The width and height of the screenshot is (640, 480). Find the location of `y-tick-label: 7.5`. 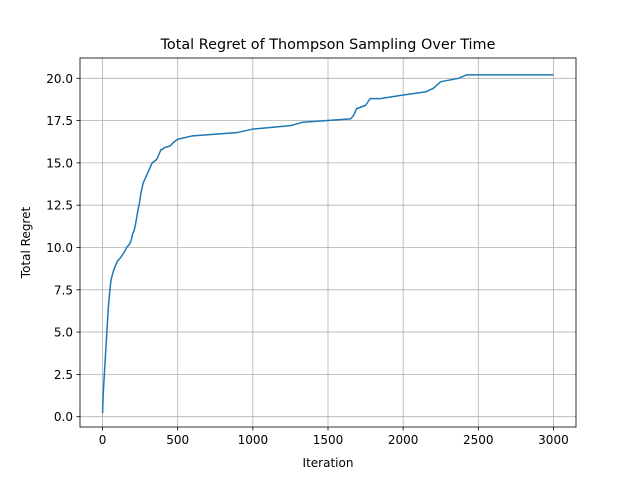

y-tick-label: 7.5 is located at coordinates (63, 290).